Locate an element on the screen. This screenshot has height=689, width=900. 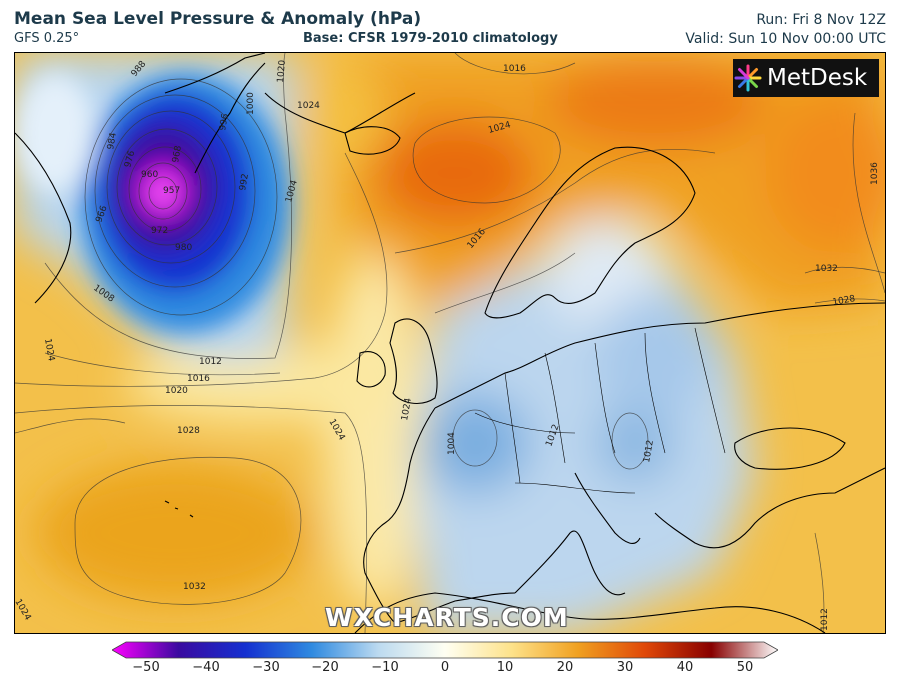
colorbar-tick: −10 is located at coordinates (385, 667).